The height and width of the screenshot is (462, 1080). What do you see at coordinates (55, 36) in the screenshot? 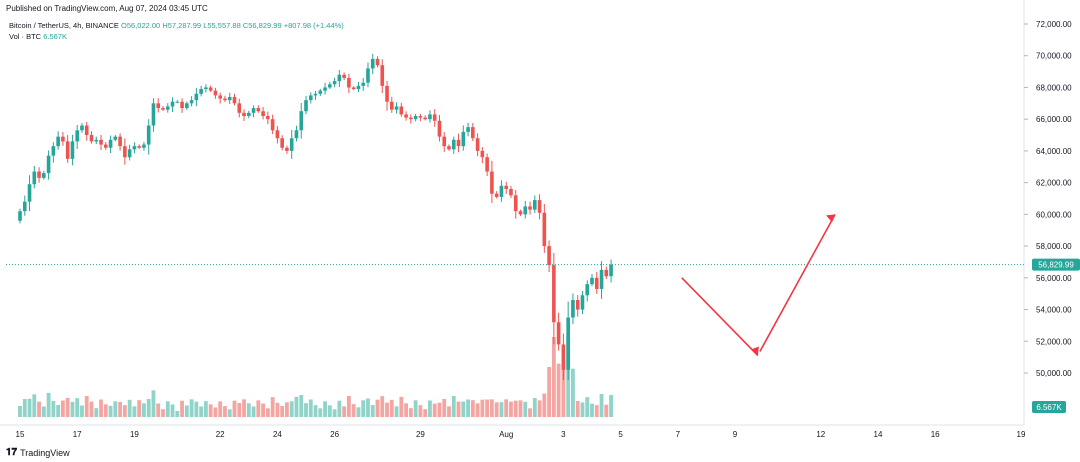
I see `volume-value: 6.567K` at bounding box center [55, 36].